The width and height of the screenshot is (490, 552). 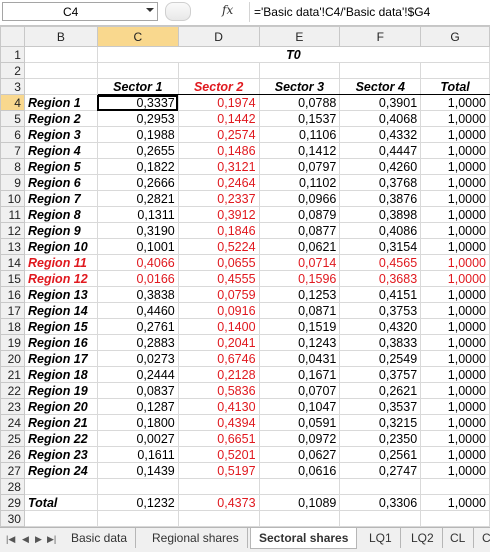 What do you see at coordinates (12, 342) in the screenshot?
I see `row-header: 19` at bounding box center [12, 342].